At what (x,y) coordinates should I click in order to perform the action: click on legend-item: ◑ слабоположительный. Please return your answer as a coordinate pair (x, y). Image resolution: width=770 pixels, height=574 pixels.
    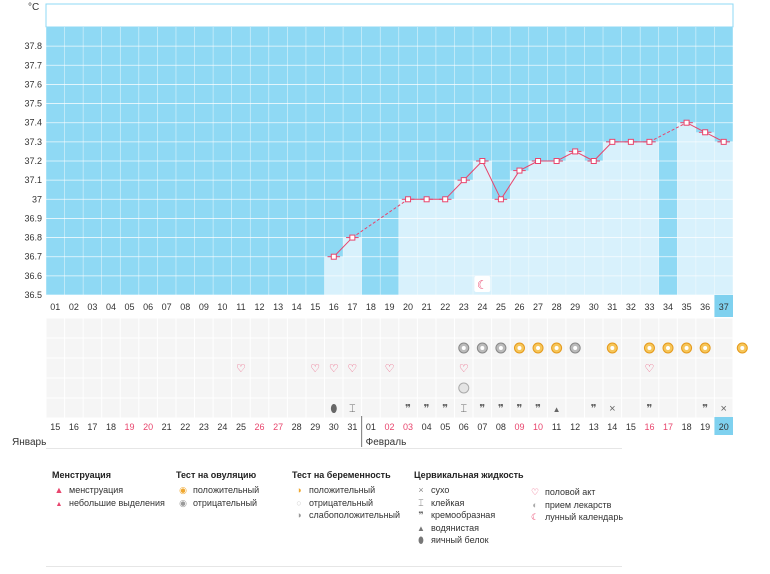
    Looking at the image, I should click on (346, 515).